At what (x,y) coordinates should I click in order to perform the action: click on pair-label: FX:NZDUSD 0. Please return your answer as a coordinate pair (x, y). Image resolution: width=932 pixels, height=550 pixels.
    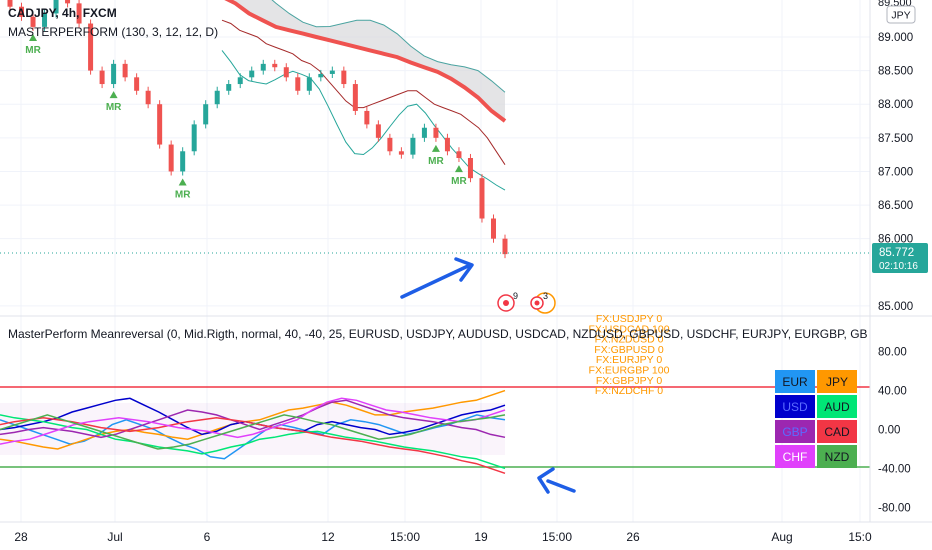
    Looking at the image, I should click on (629, 340).